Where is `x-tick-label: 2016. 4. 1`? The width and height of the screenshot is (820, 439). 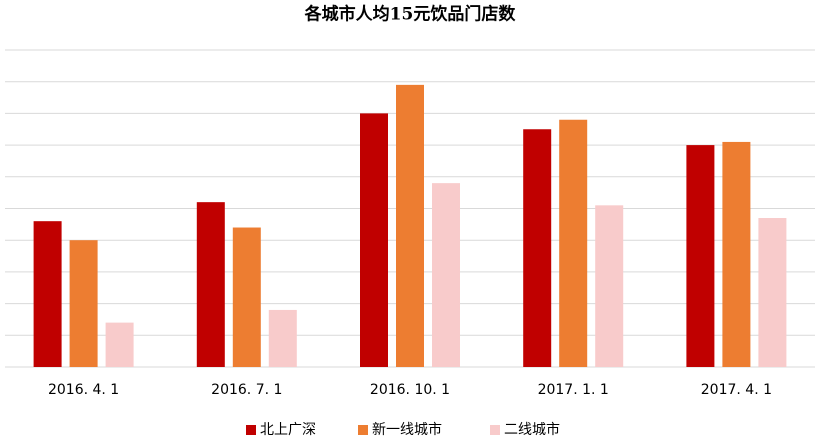
x-tick-label: 2016. 4. 1 is located at coordinates (83, 390).